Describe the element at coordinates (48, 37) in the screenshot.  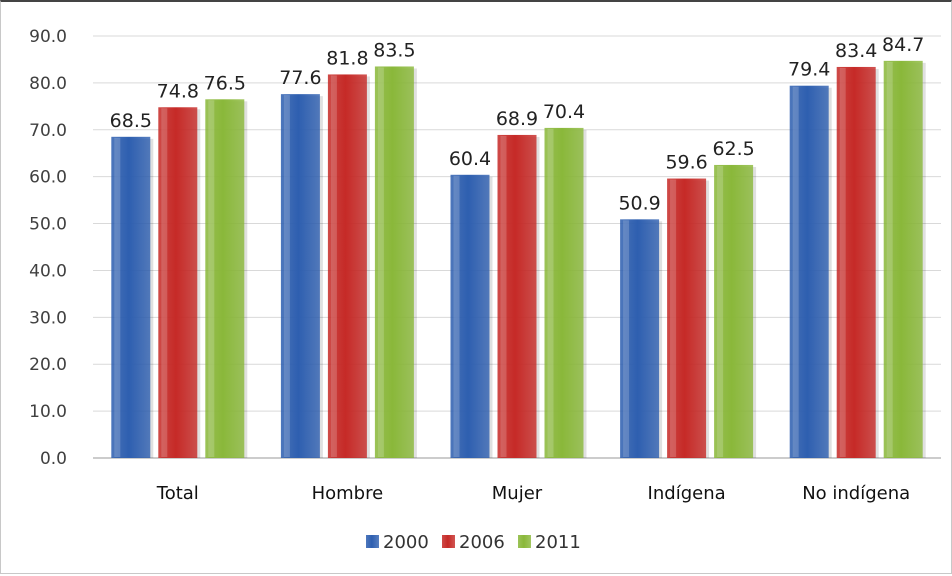
I see `y-tick-label: 90.0` at that location.